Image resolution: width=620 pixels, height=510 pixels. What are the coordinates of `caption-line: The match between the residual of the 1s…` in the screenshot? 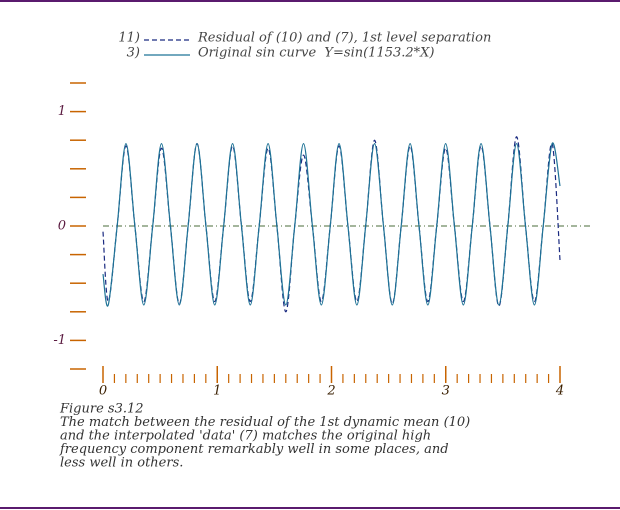 It's located at (265, 422).